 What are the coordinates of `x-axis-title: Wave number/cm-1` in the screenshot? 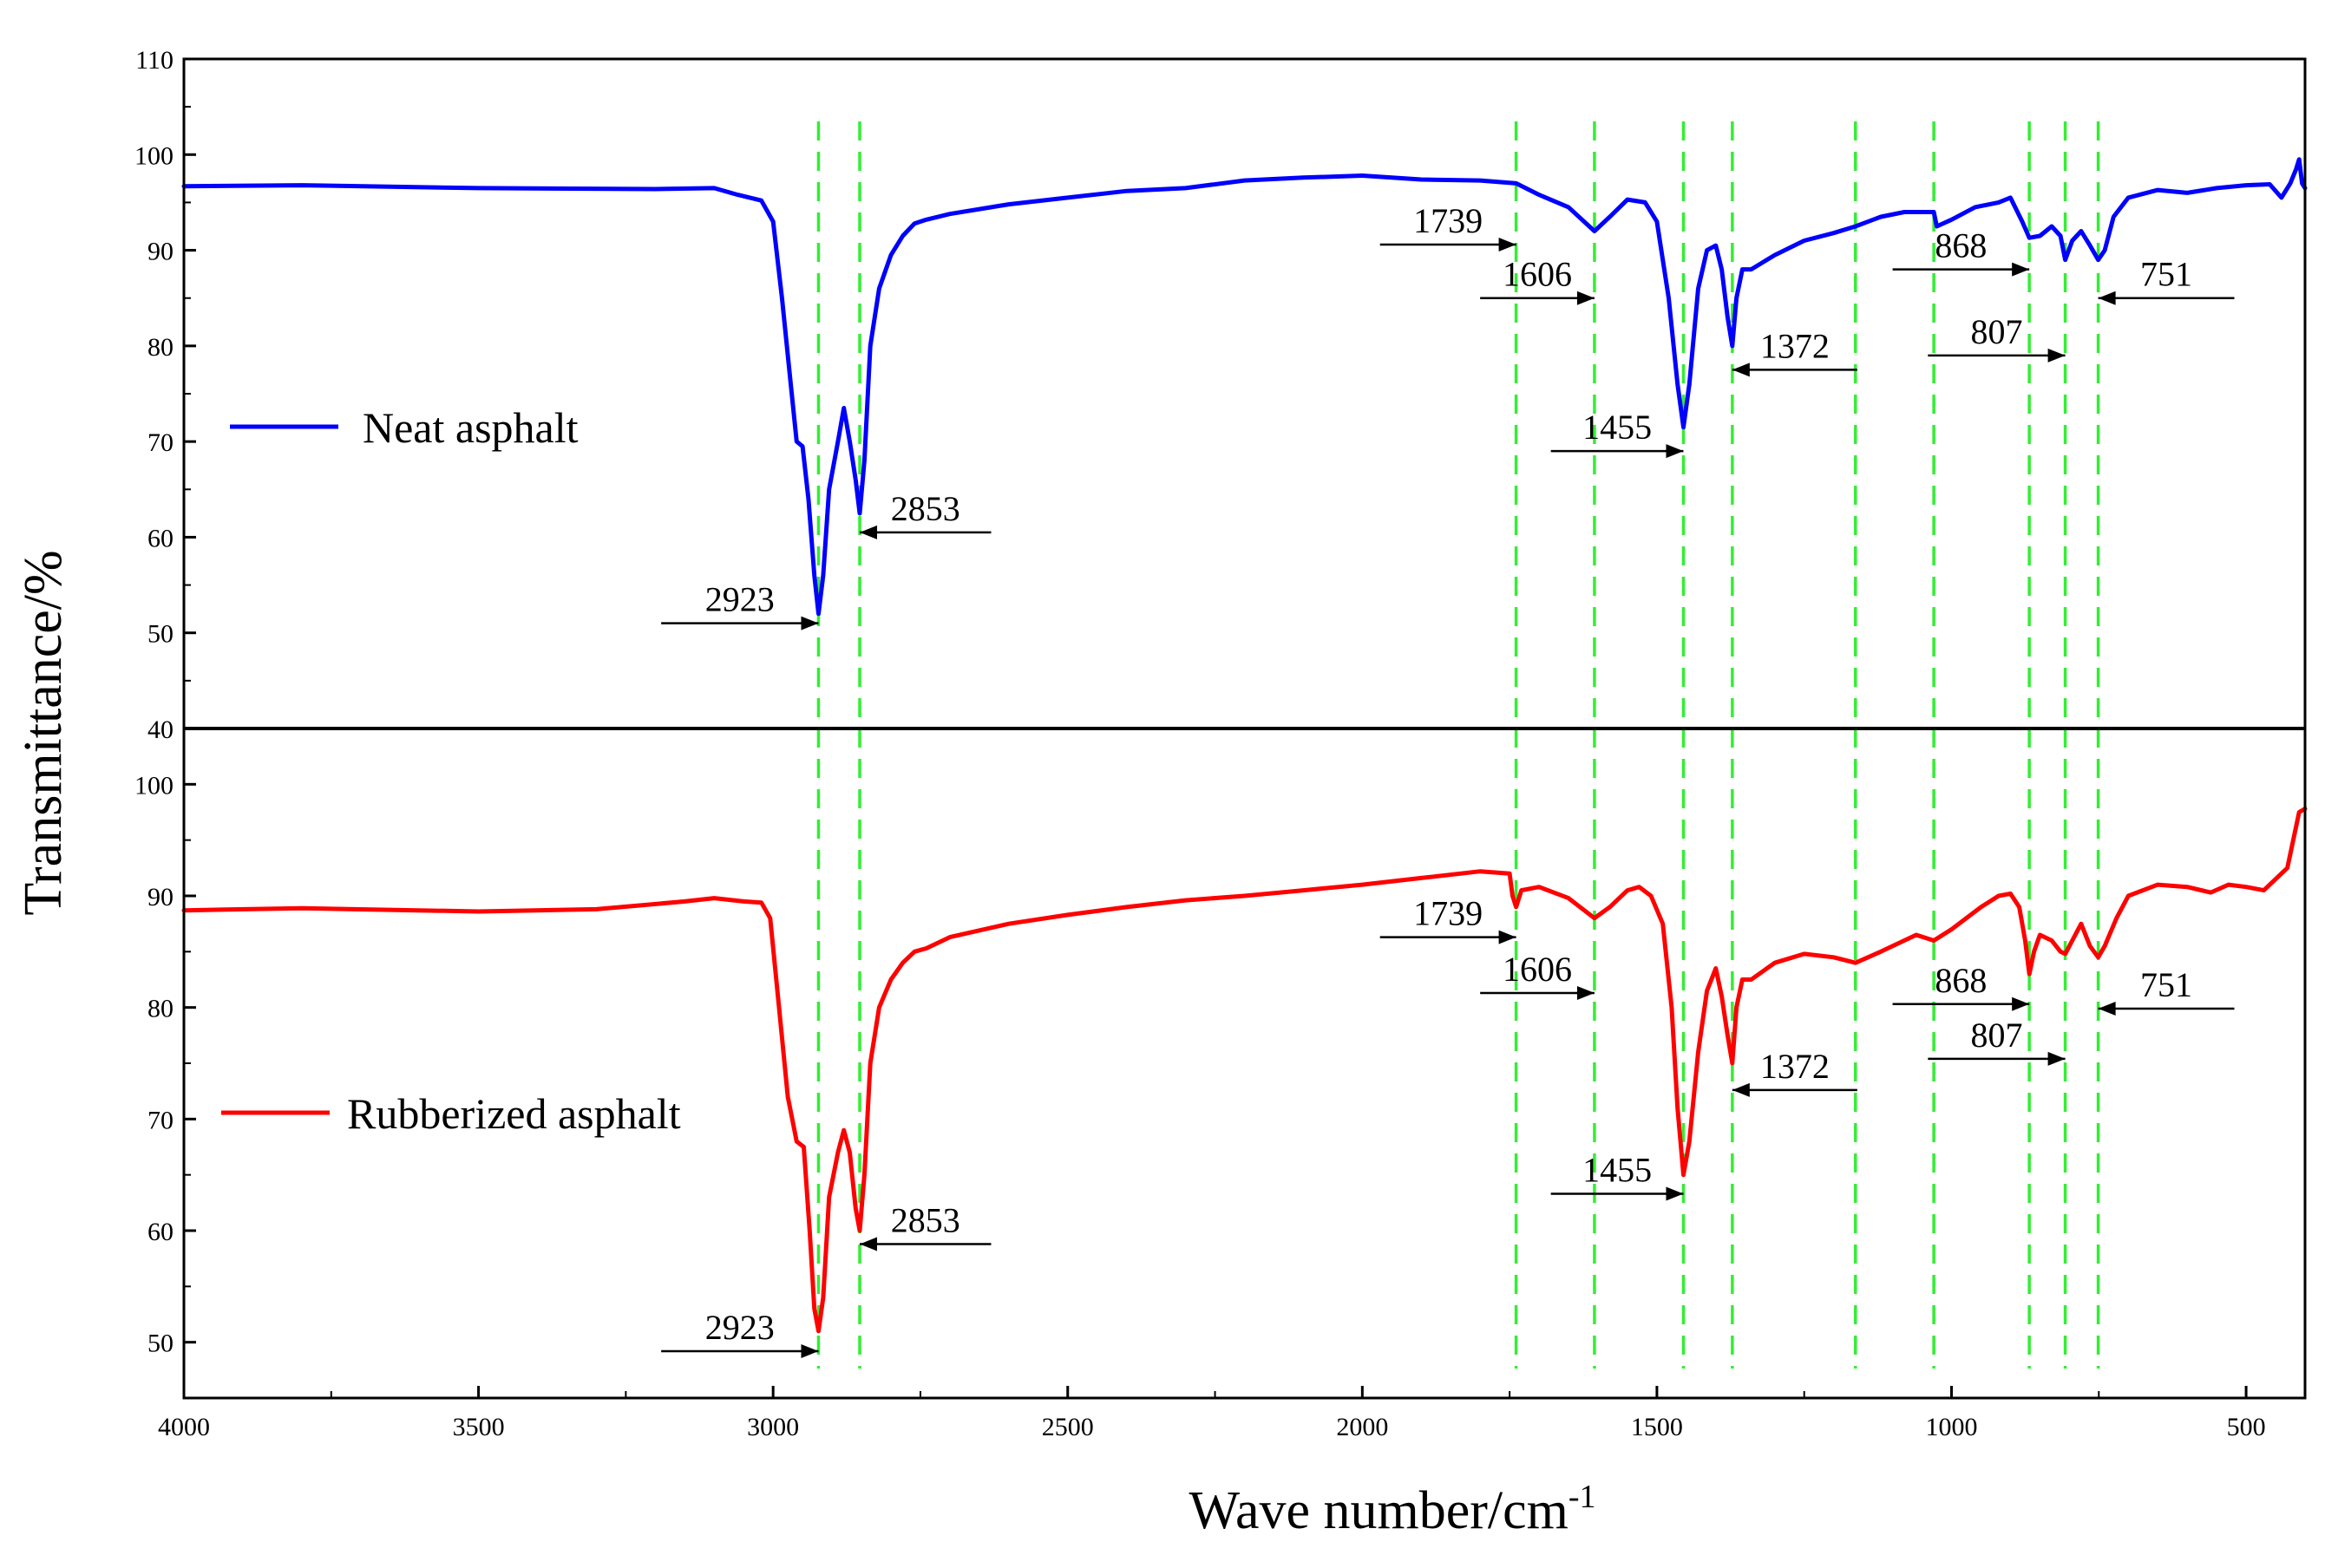 It's located at (1392, 1509).